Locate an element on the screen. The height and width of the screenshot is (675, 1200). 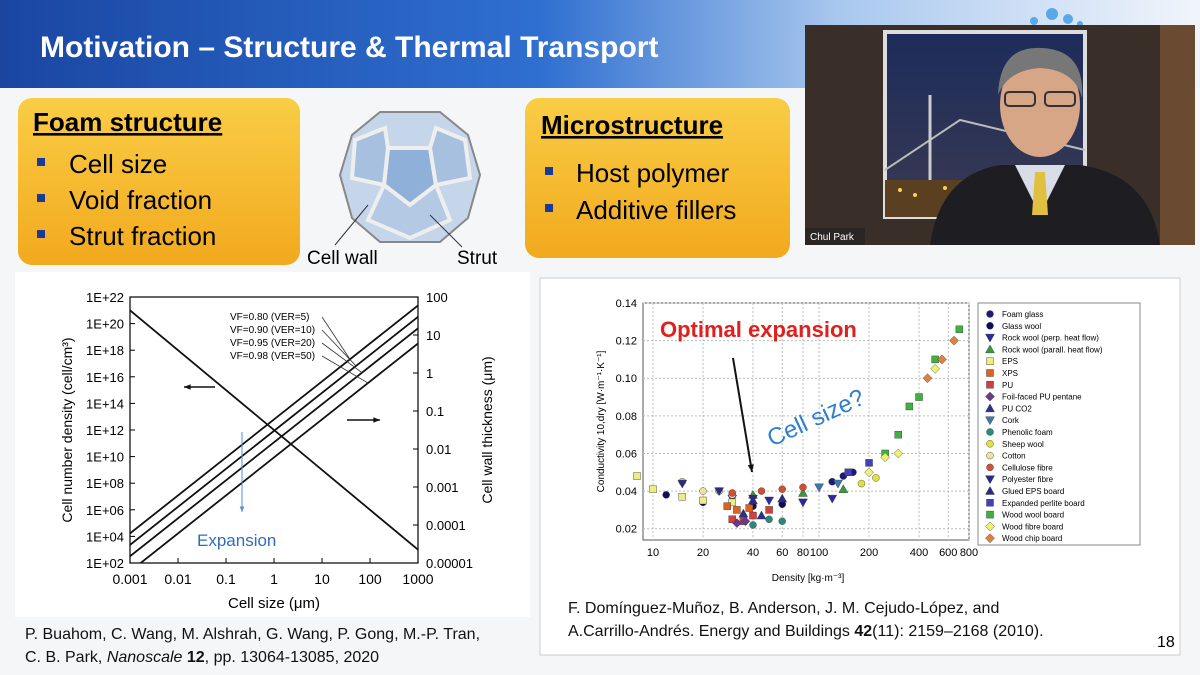
y2-tick-label: 0.00001 is located at coordinates (449, 563).